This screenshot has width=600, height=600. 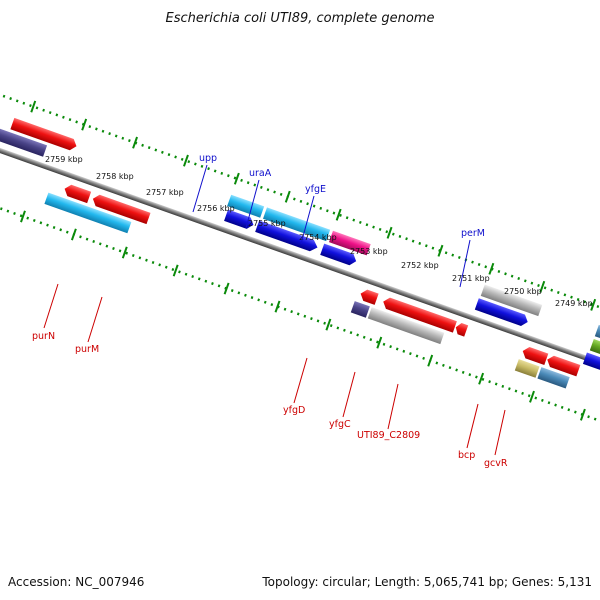 I want to click on kbp-label: 2752 kbp, so click(x=420, y=265).